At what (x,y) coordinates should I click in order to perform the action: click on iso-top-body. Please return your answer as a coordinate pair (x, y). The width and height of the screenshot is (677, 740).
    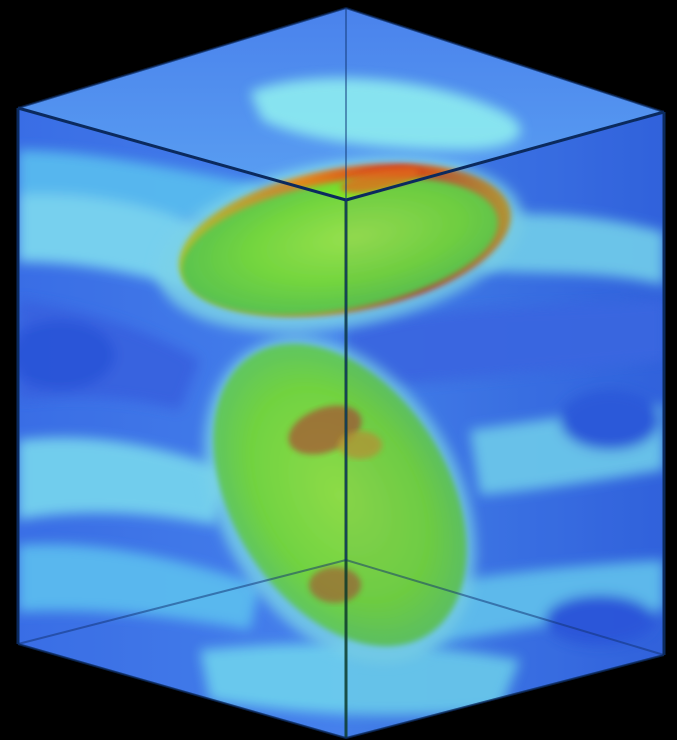
    Looking at the image, I should click on (340, 246).